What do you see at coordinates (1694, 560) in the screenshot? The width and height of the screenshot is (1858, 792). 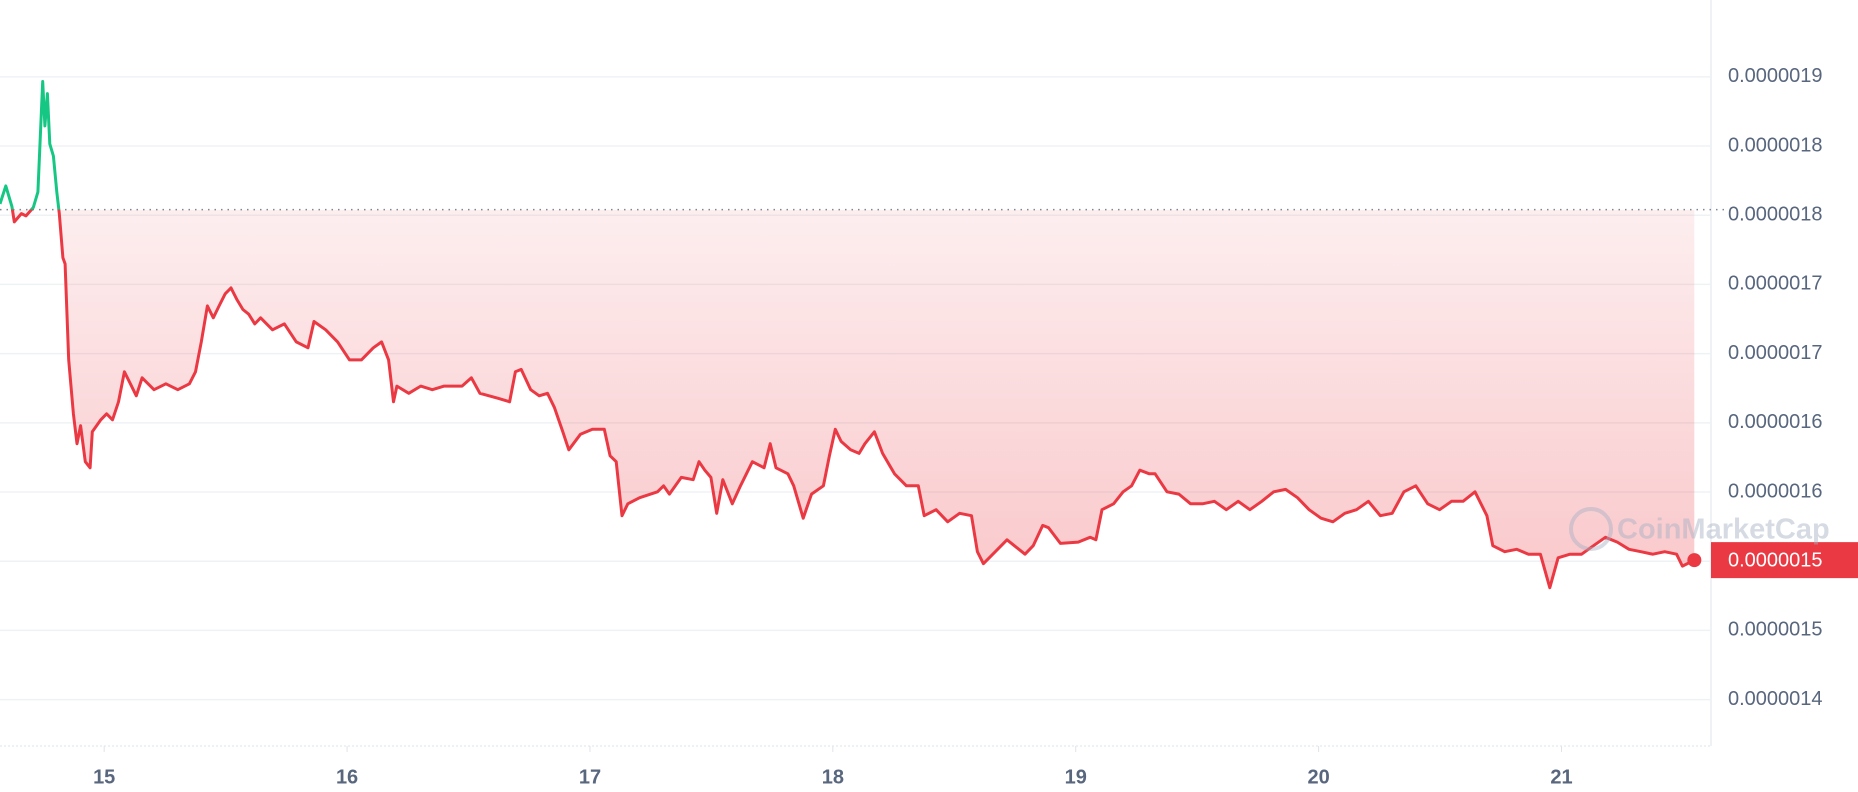 I see `last-point` at bounding box center [1694, 560].